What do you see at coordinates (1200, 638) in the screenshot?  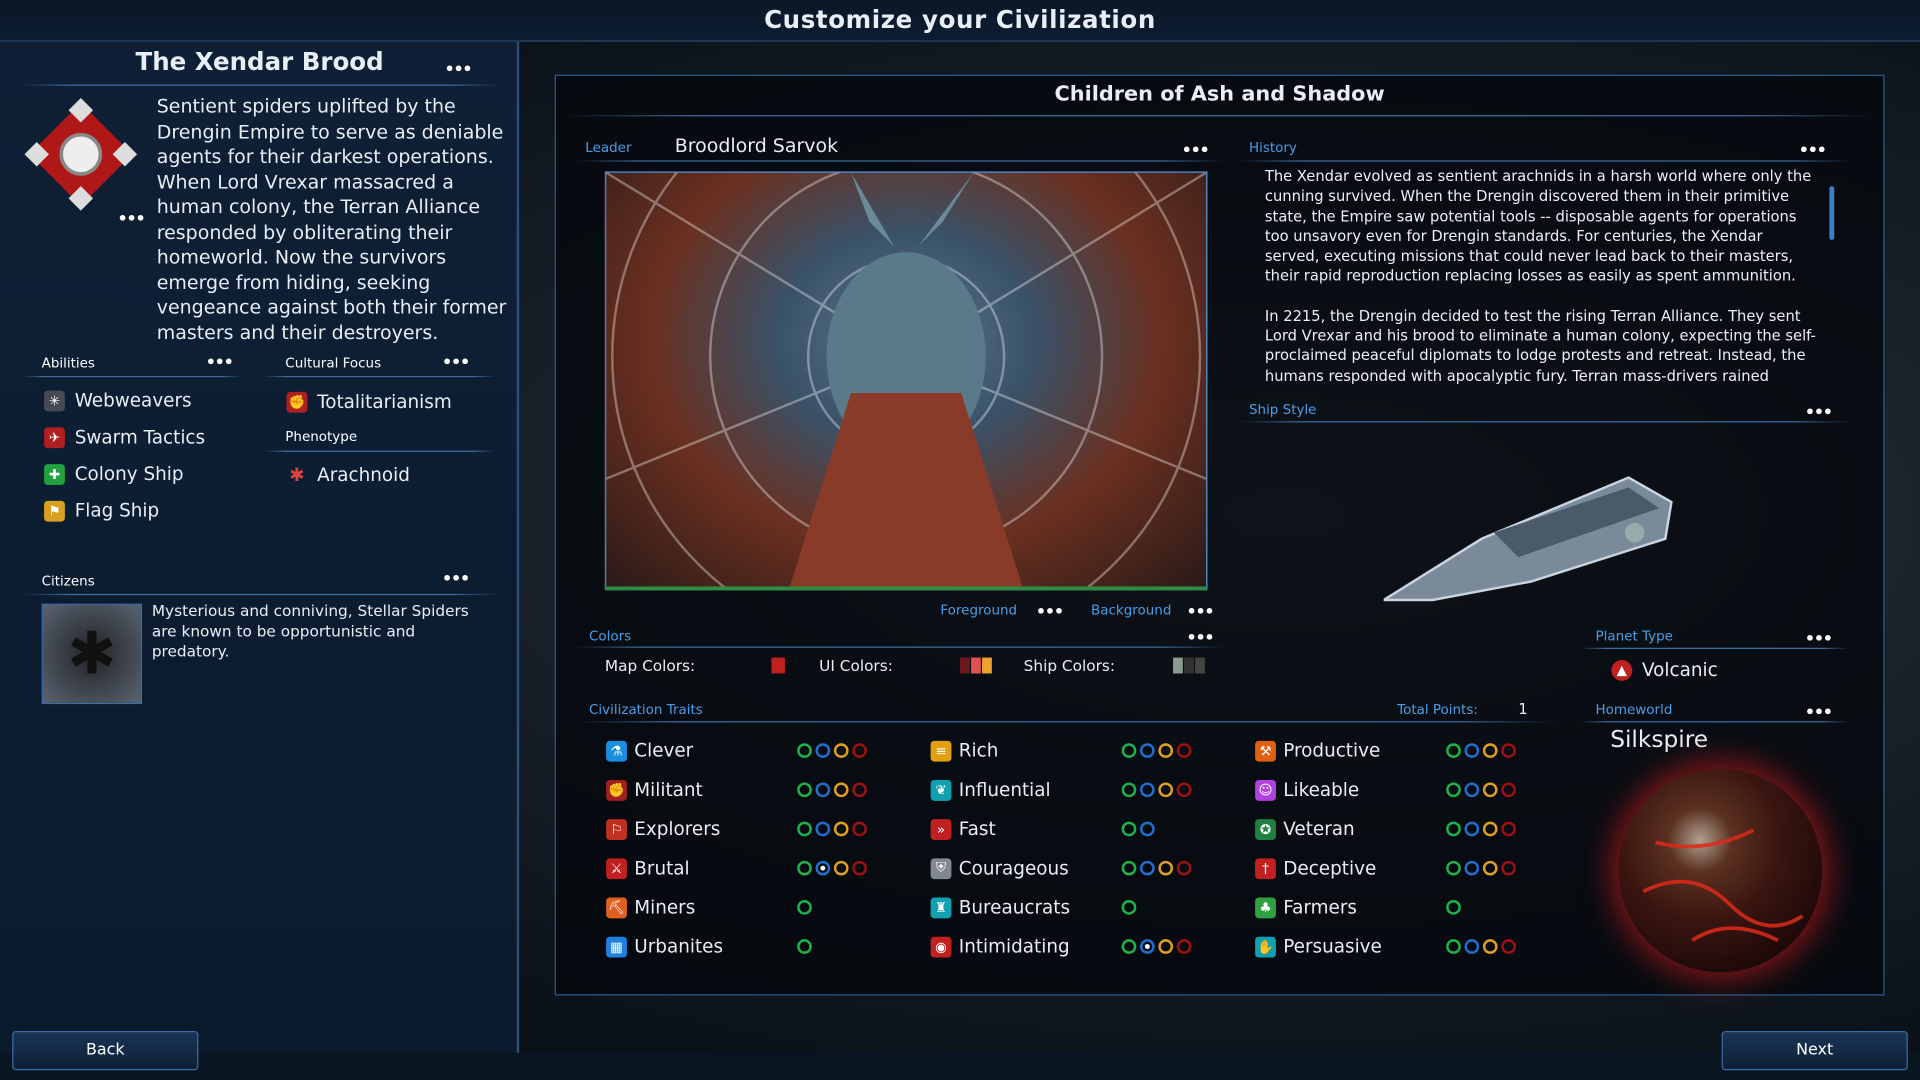 I see `colors-menu-button: •••` at bounding box center [1200, 638].